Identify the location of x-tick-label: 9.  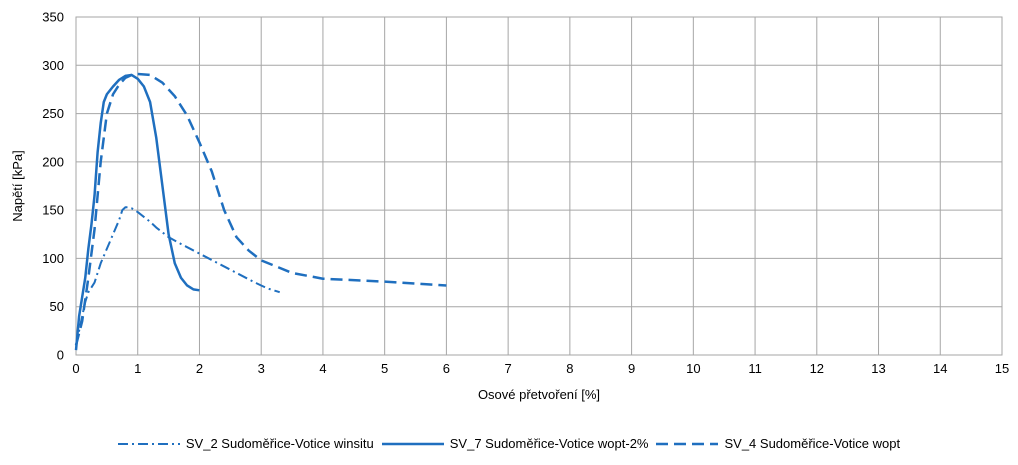
(631, 368).